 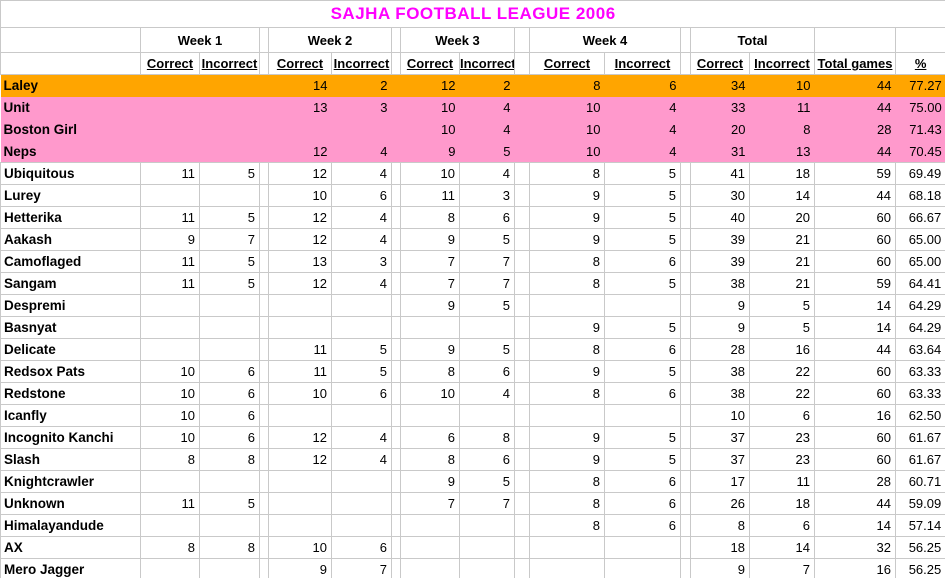 What do you see at coordinates (919, 217) in the screenshot?
I see `cell-percent: 66.67` at bounding box center [919, 217].